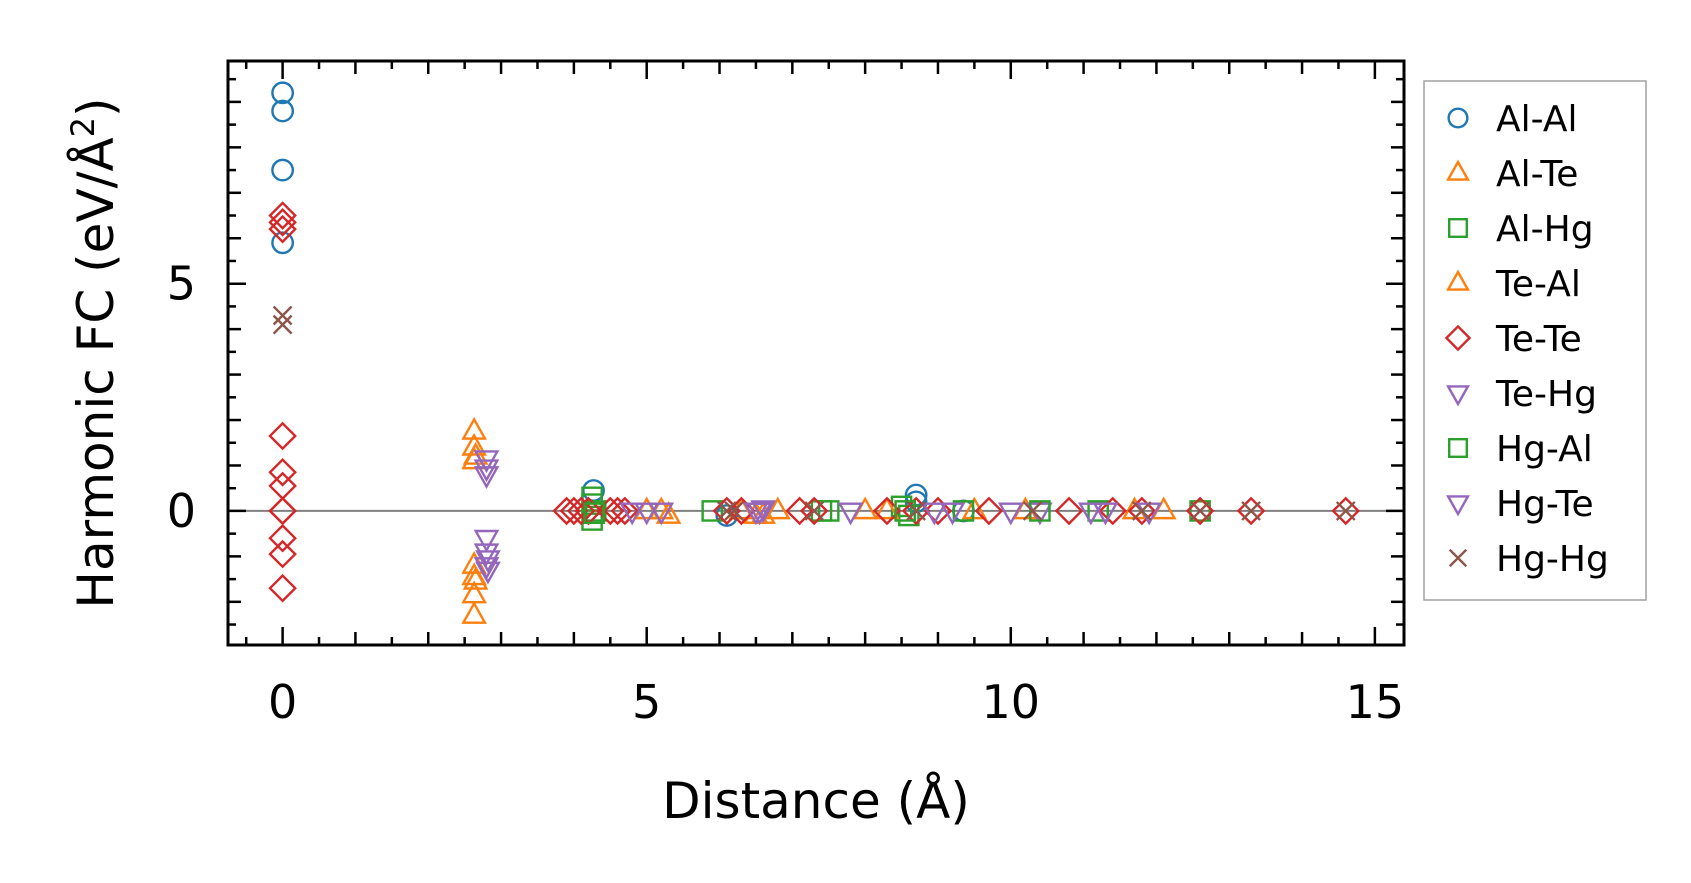 The height and width of the screenshot is (883, 1691). What do you see at coordinates (1552, 559) in the screenshot?
I see `legend-label: Hg-Hg` at bounding box center [1552, 559].